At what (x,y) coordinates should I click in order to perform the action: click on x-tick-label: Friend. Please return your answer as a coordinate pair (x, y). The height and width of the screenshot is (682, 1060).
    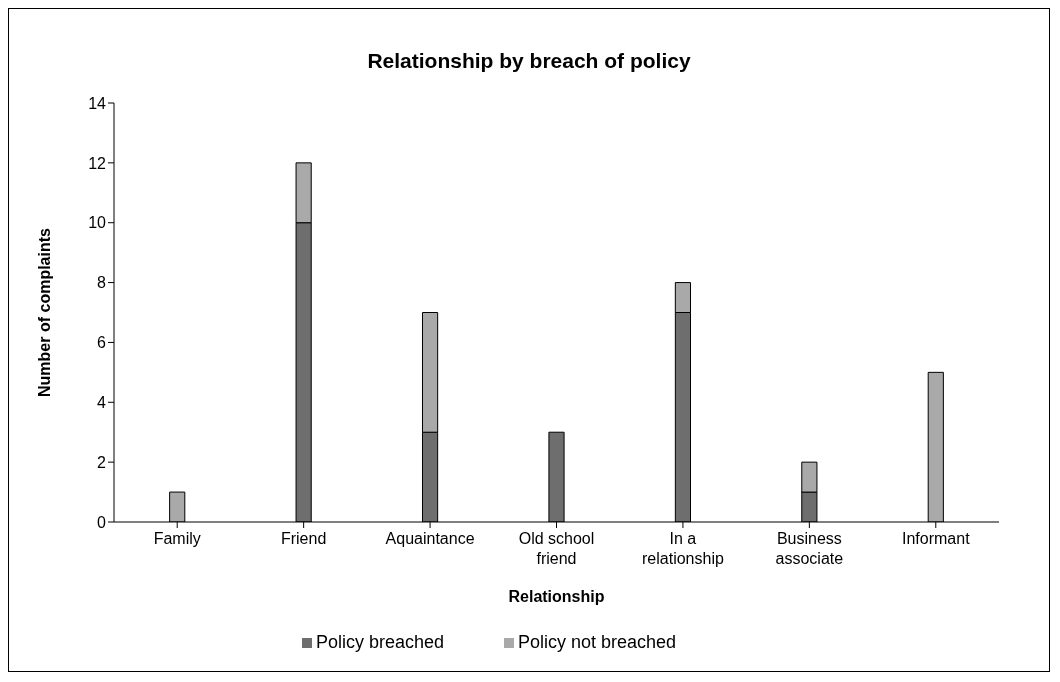
    Looking at the image, I should click on (303, 538).